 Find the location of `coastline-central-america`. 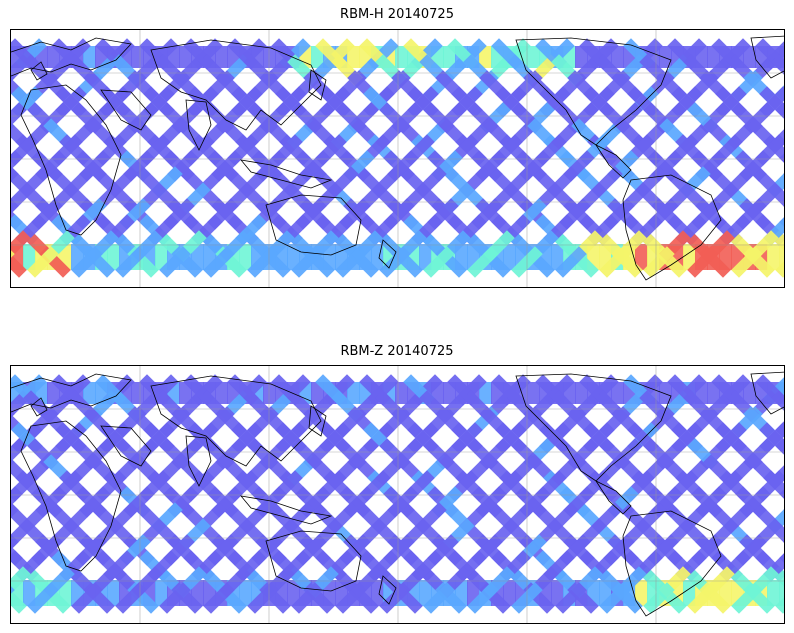

coastline-central-america is located at coordinates (613, 497).